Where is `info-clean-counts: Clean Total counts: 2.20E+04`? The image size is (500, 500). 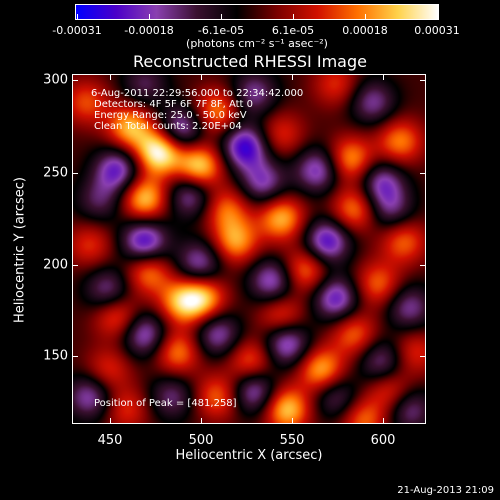
info-clean-counts: Clean Total counts: 2.20E+04 is located at coordinates (168, 126).